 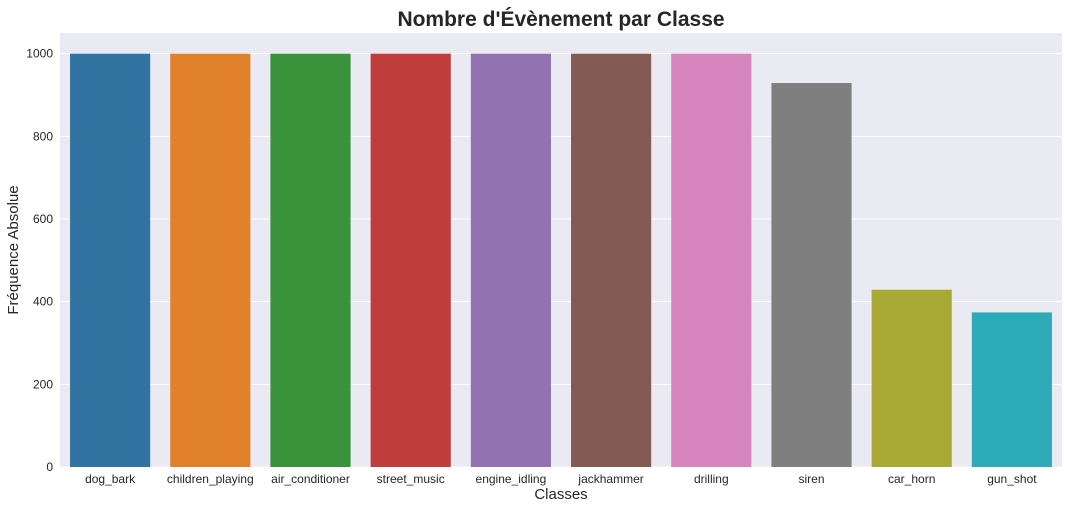 I want to click on bar-car_horn, so click(x=911, y=378).